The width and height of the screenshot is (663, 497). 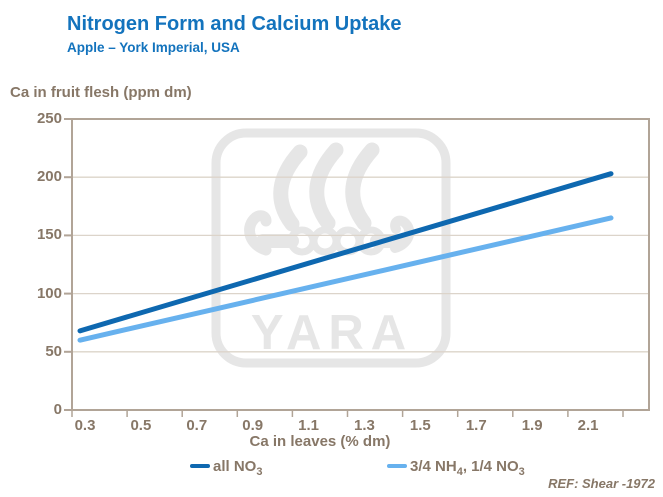 I want to click on y-tick-label-150: 150, so click(x=49, y=235).